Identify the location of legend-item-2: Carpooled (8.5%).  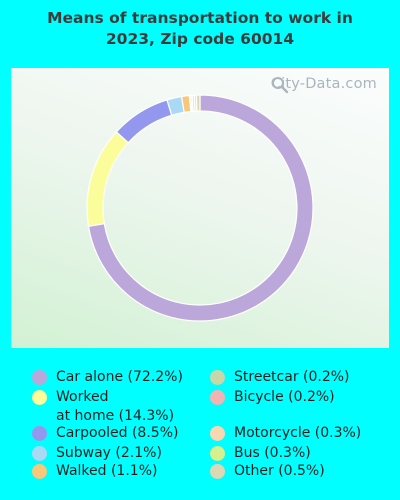
(105, 433).